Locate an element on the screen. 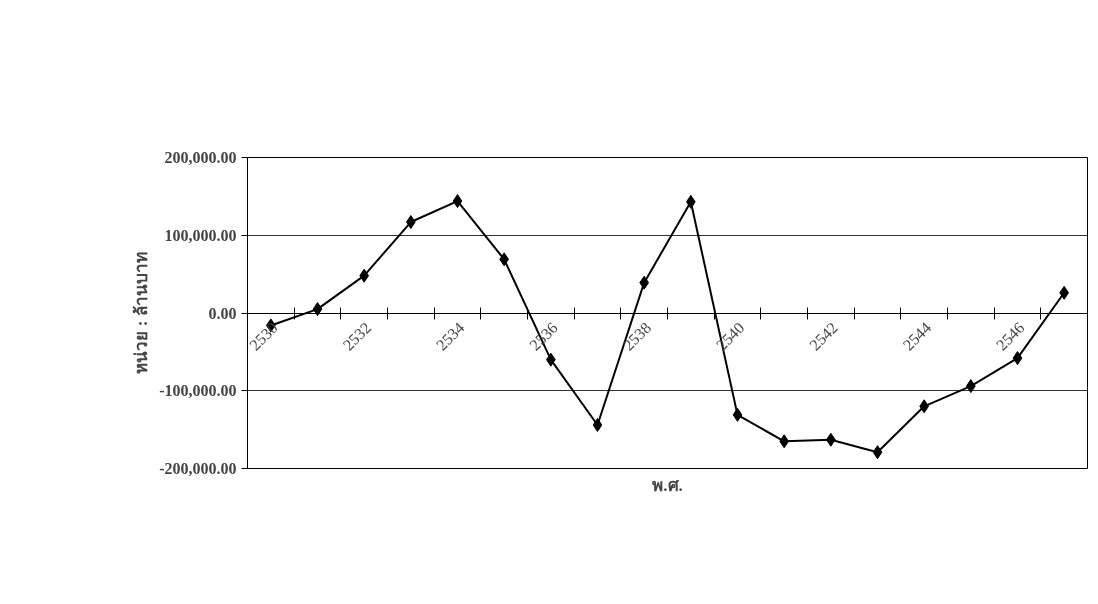 The image size is (1098, 604). x-axis-title: พ.ศ. is located at coordinates (667, 485).